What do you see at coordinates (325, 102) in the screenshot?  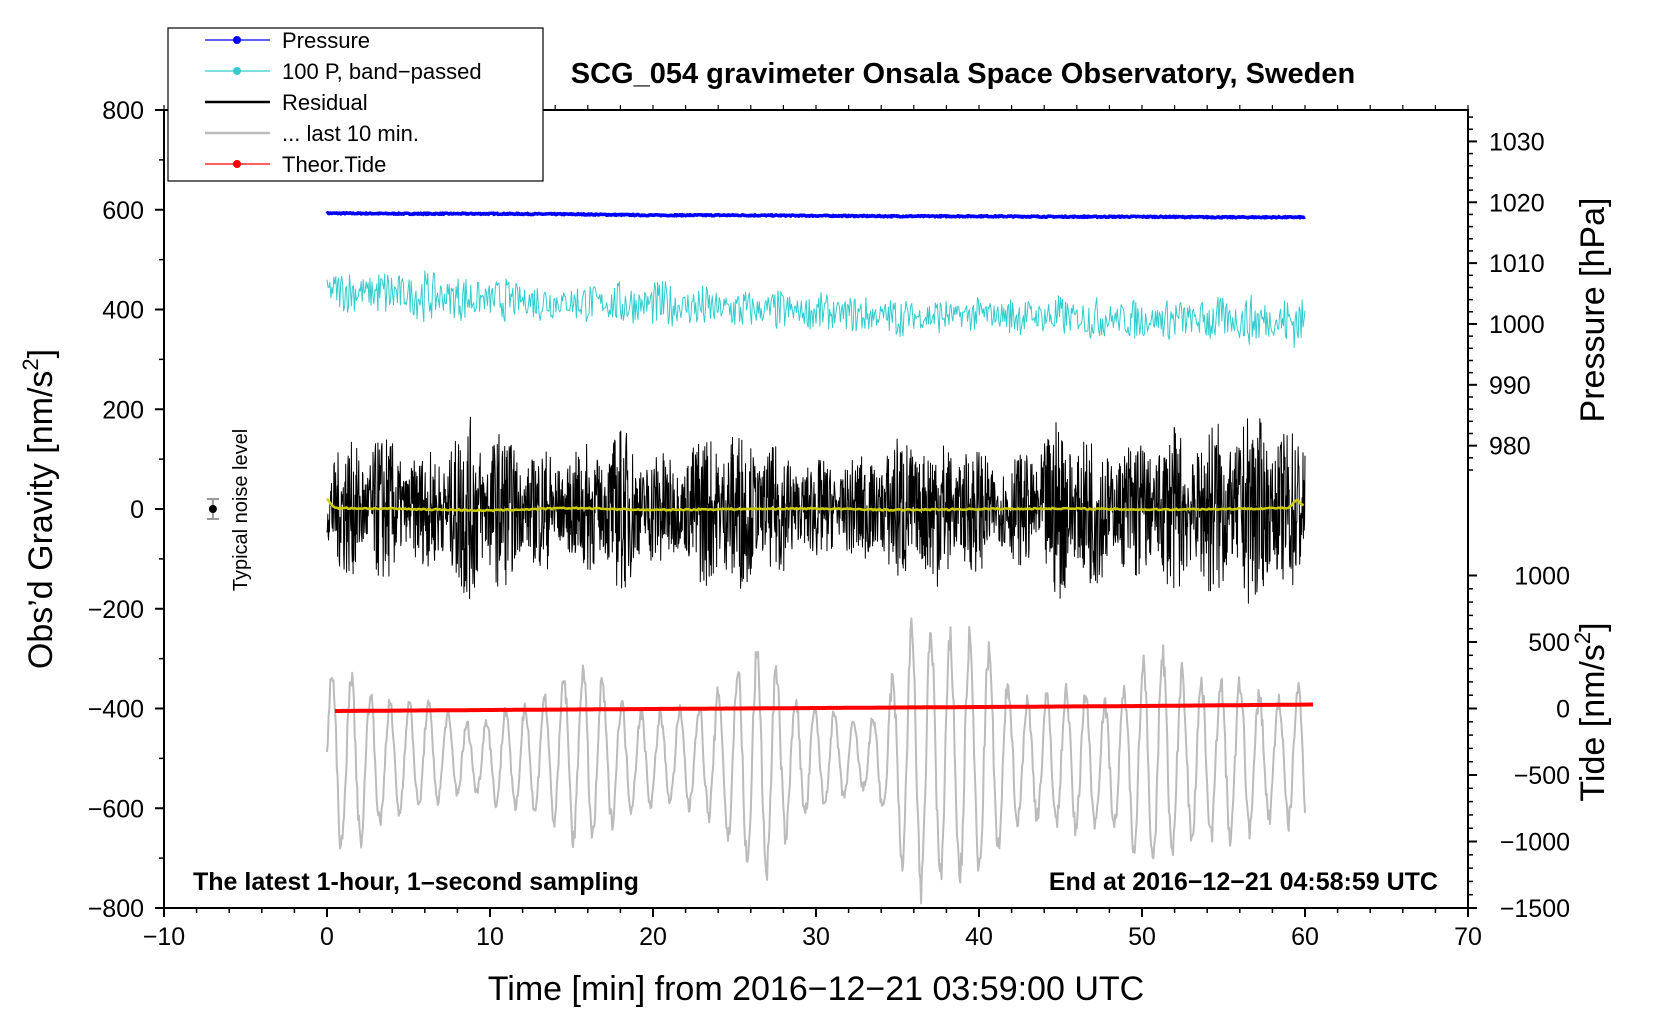 I see `legend-label: Residual` at bounding box center [325, 102].